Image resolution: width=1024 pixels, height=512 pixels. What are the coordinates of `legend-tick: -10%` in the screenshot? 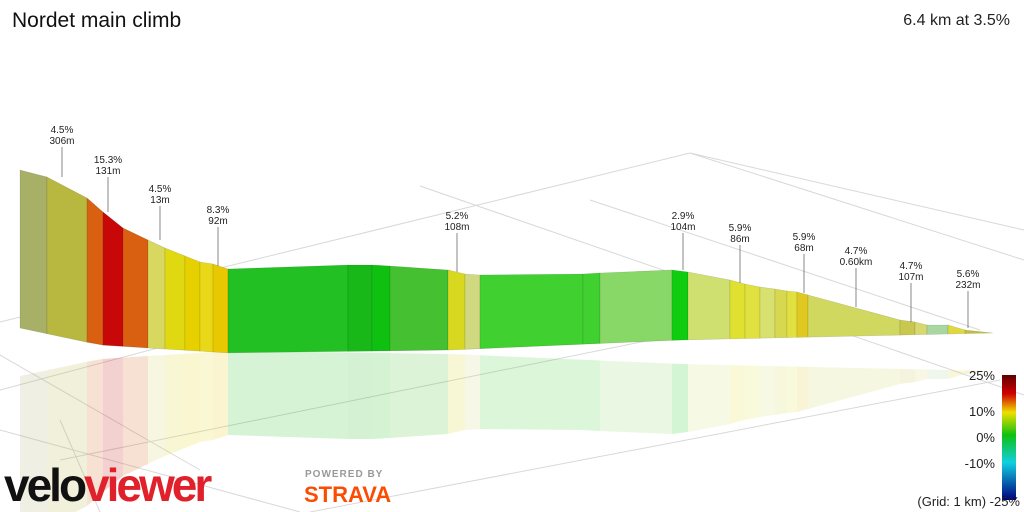 It's located at (980, 463).